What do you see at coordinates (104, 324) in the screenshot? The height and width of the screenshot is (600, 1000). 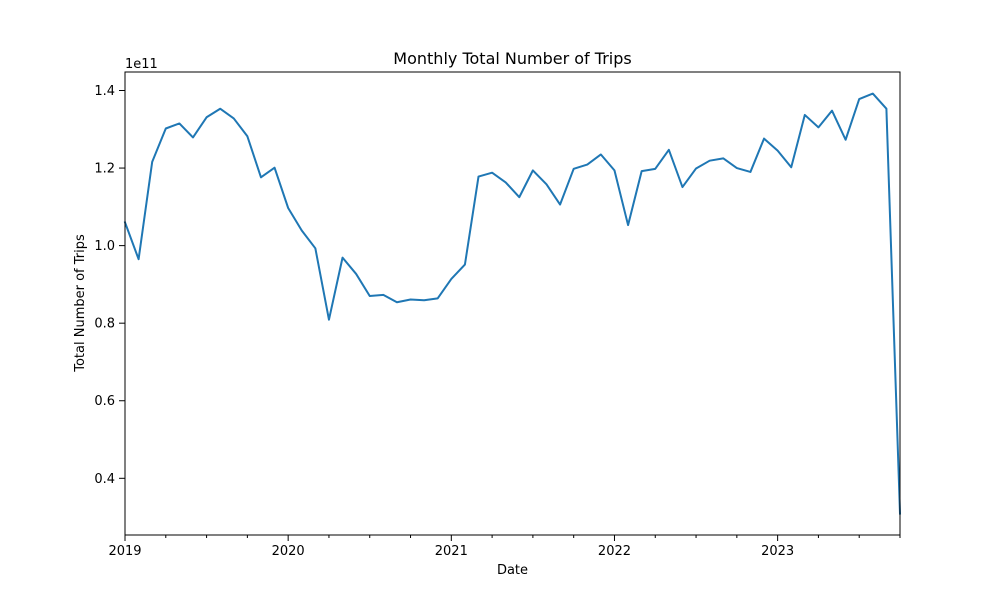 I see `y-tick-label: 0.8` at bounding box center [104, 324].